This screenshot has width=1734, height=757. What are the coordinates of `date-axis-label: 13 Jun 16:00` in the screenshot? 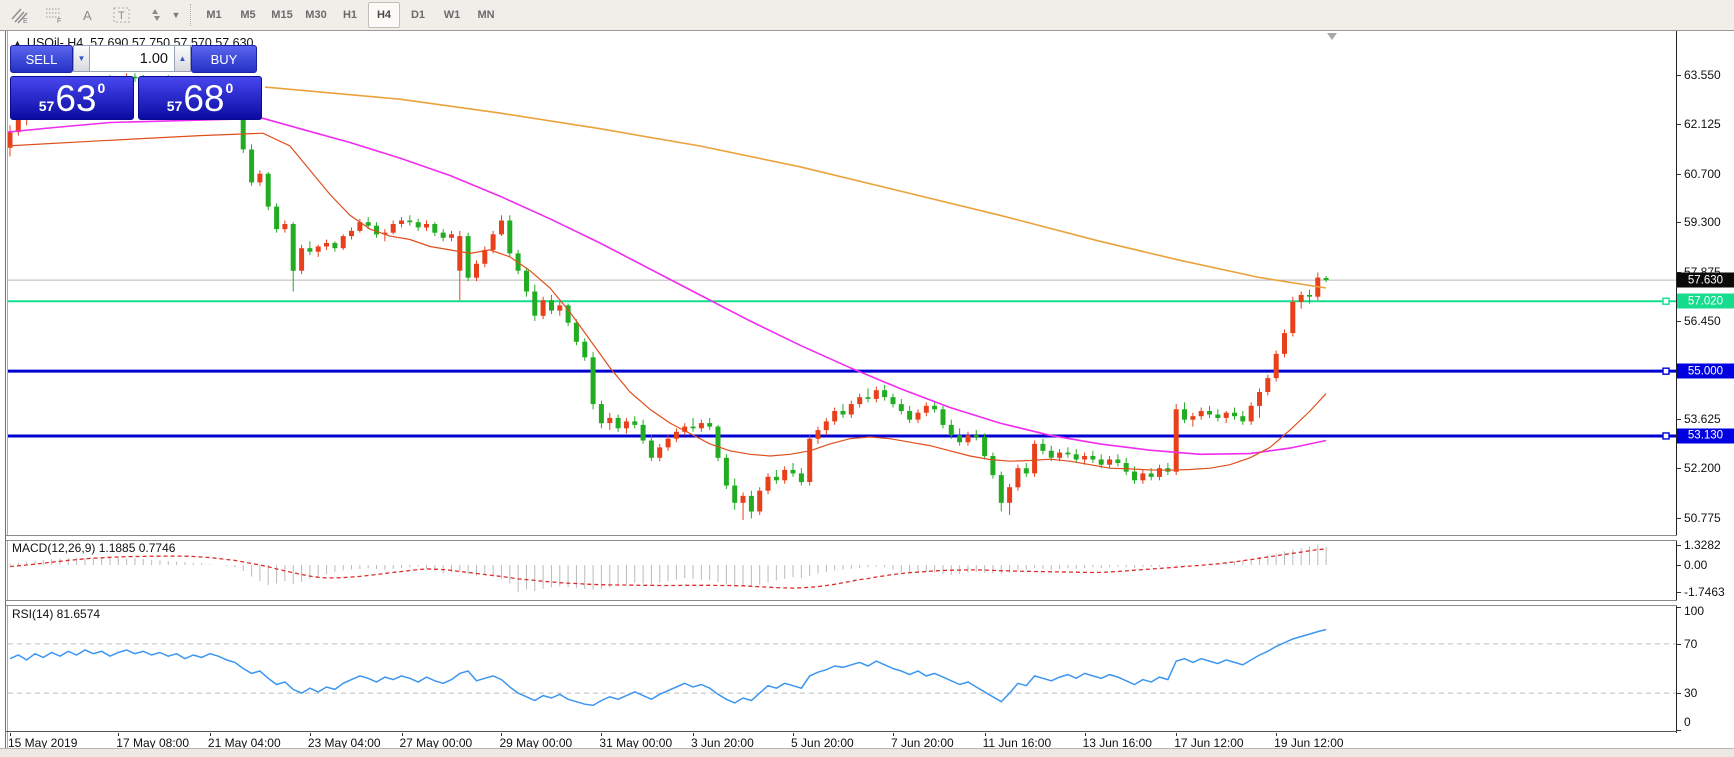 It's located at (1117, 743).